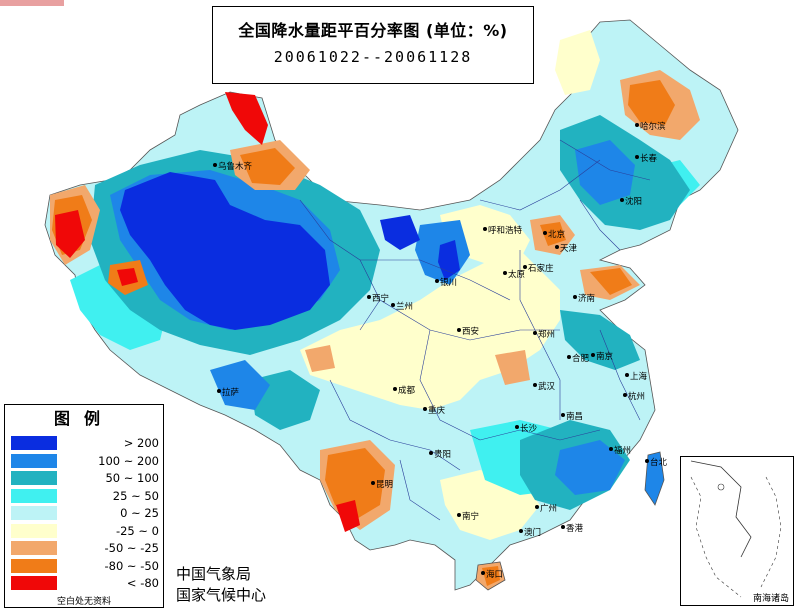 The height and width of the screenshot is (610, 795). What do you see at coordinates (577, 62) in the screenshot?
I see `region-yellow-ne` at bounding box center [577, 62].